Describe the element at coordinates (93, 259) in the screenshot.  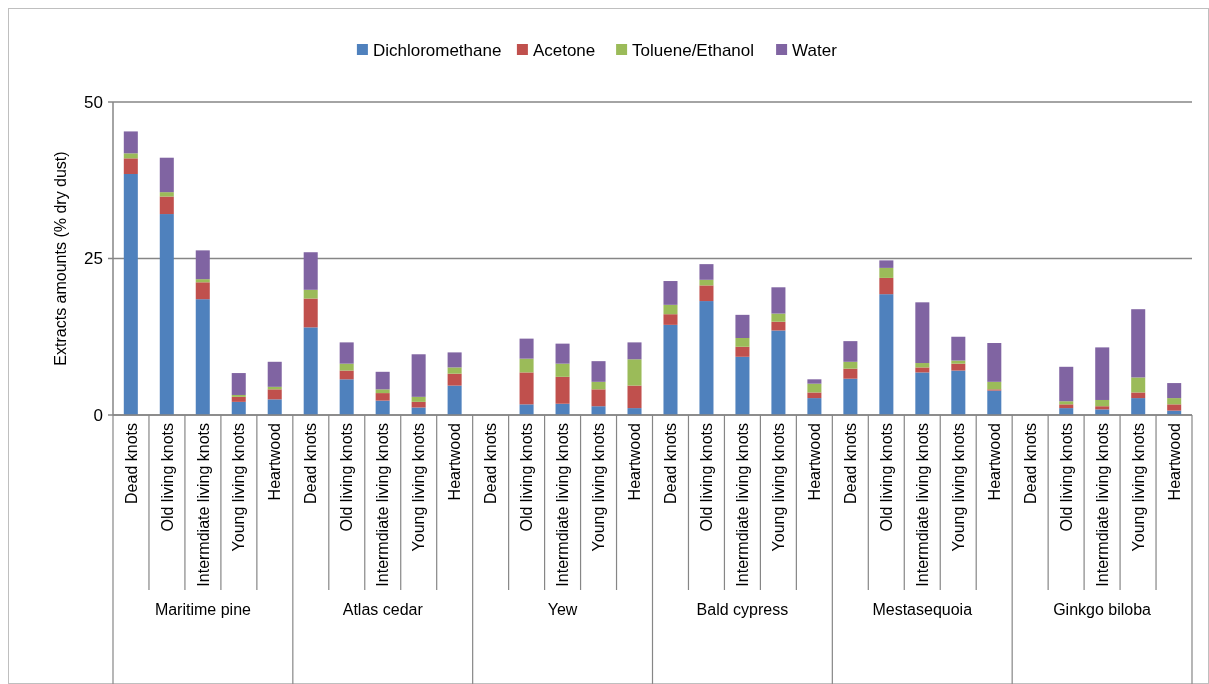
I see `y-tick-label: 25` at that location.